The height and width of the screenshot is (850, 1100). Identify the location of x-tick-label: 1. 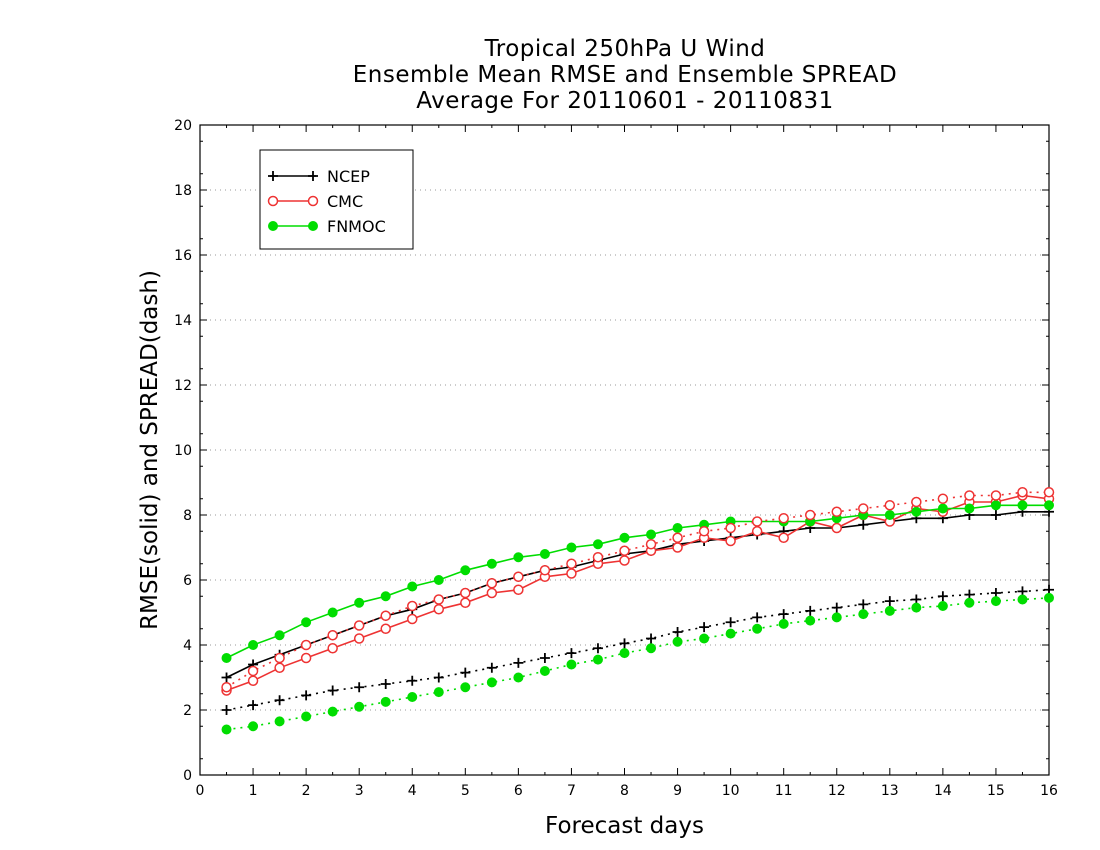
(253, 791).